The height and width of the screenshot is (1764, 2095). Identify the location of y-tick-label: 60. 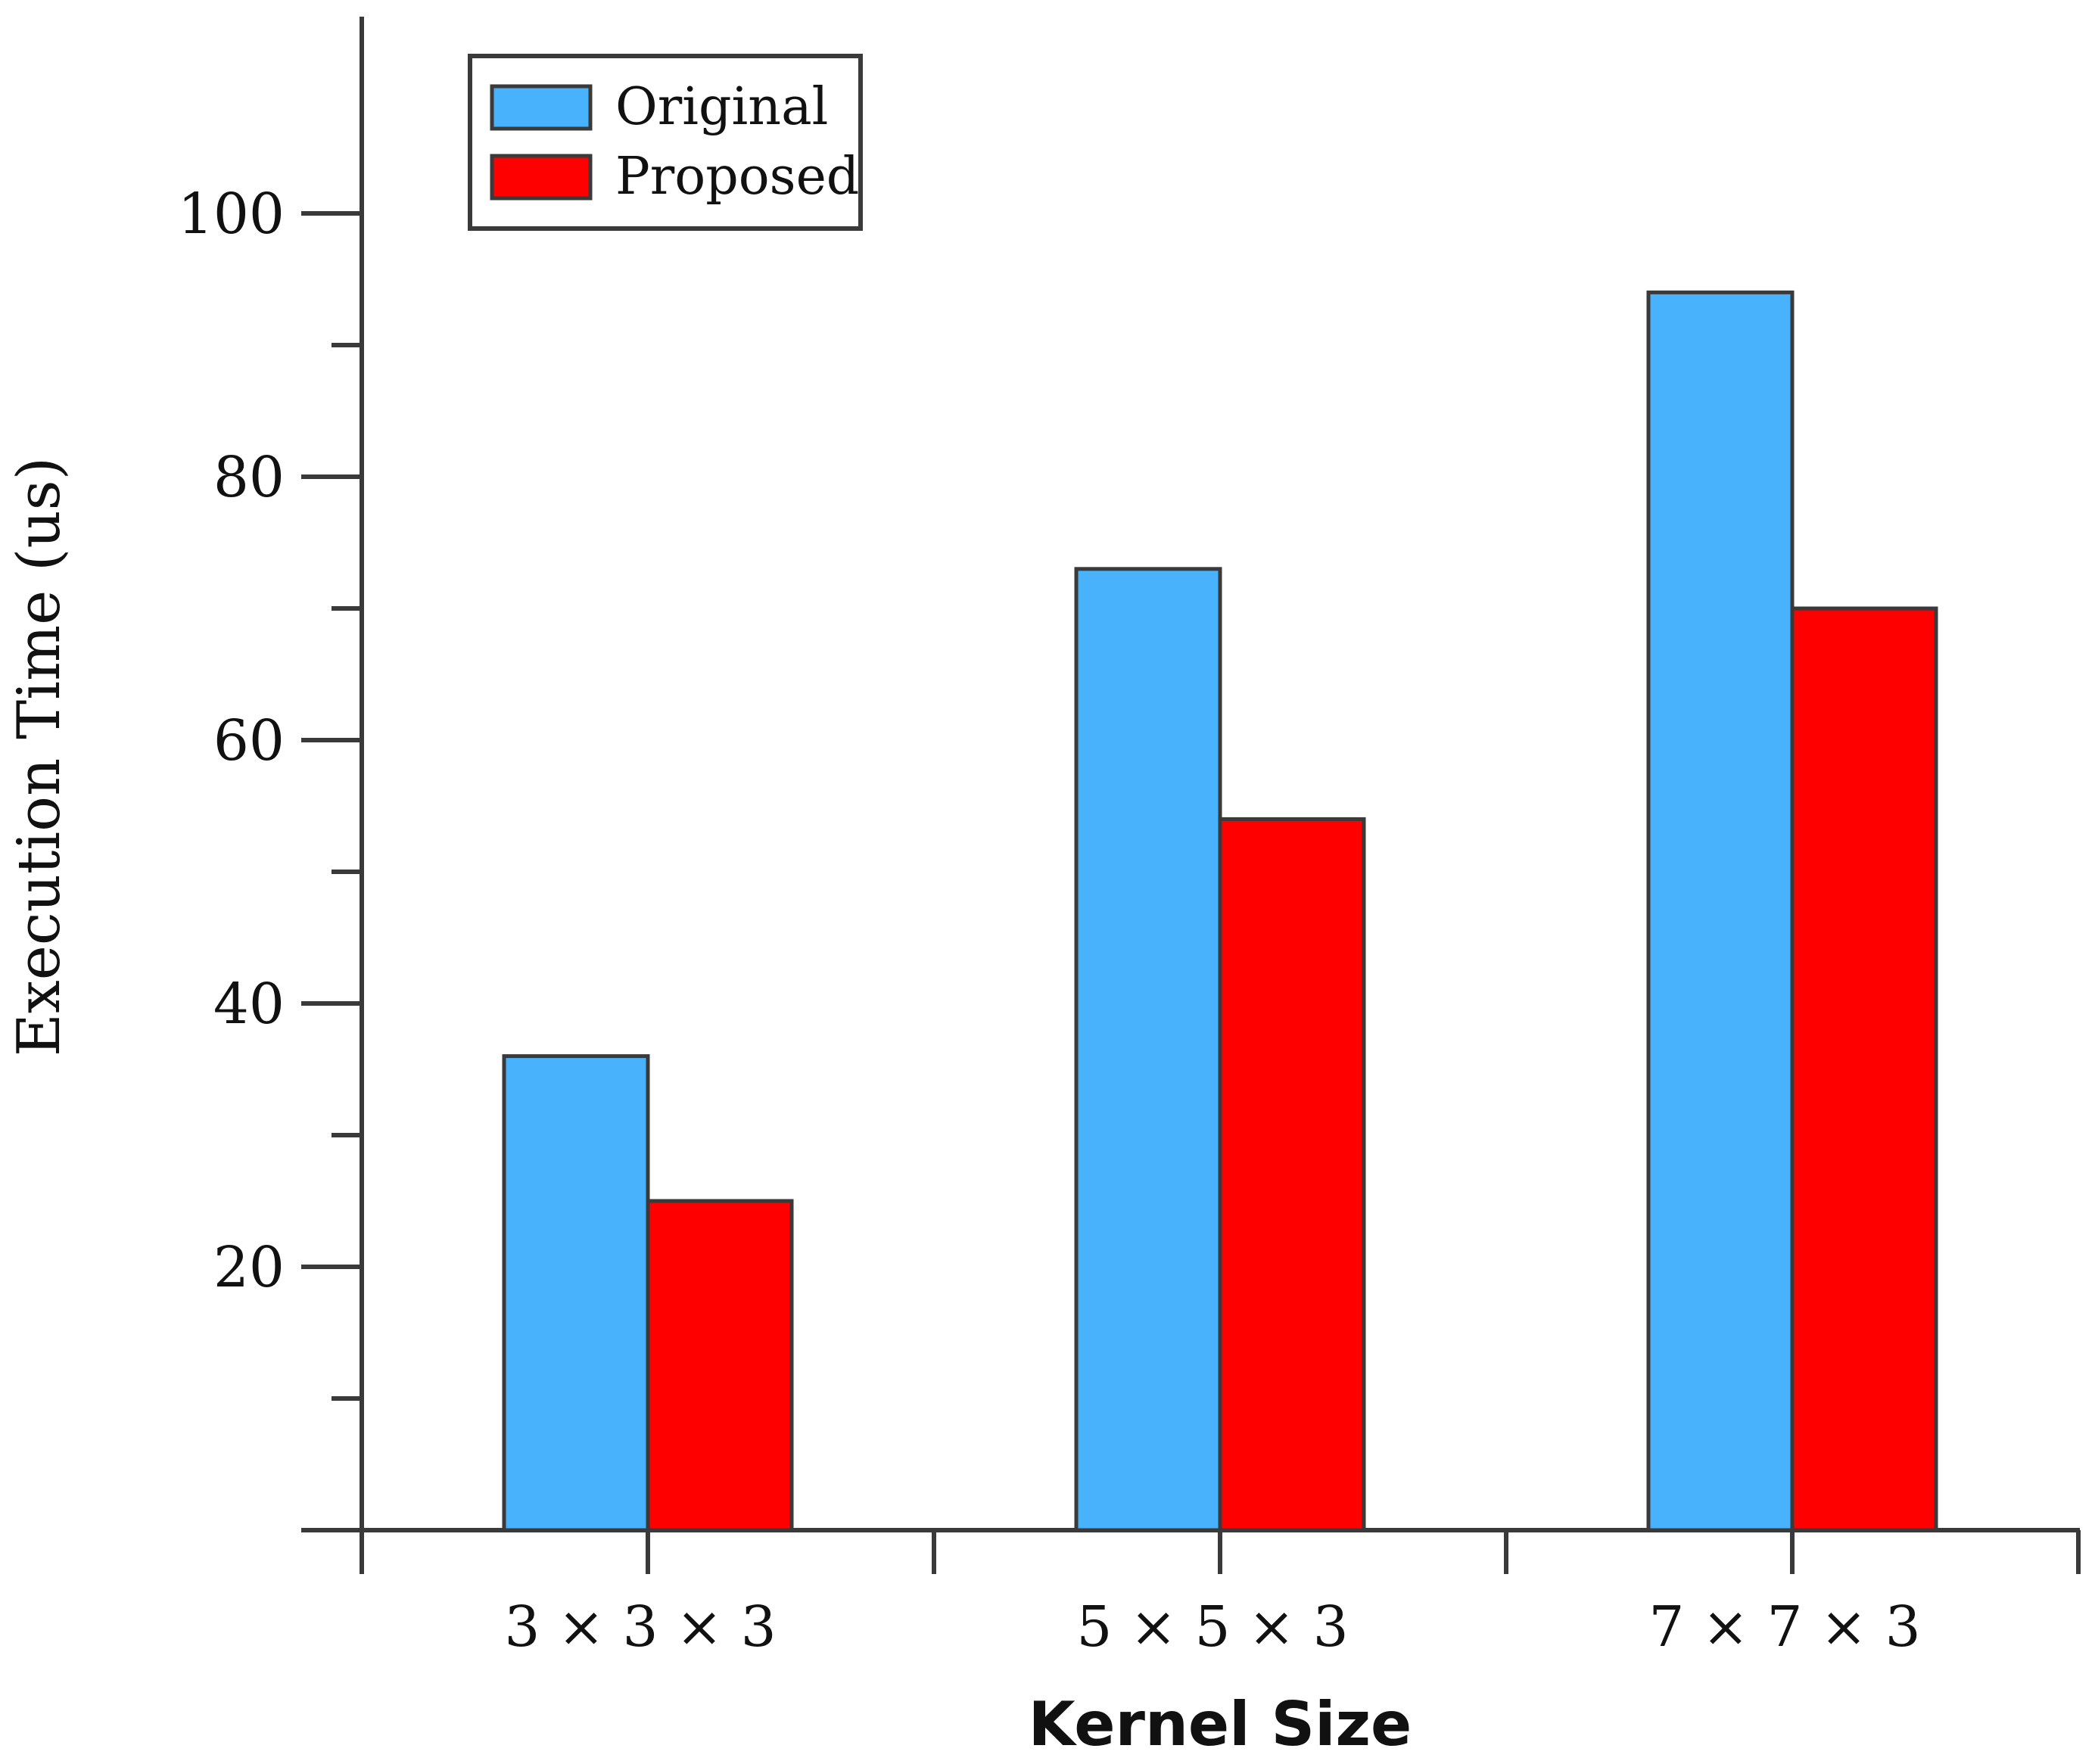
(249, 740).